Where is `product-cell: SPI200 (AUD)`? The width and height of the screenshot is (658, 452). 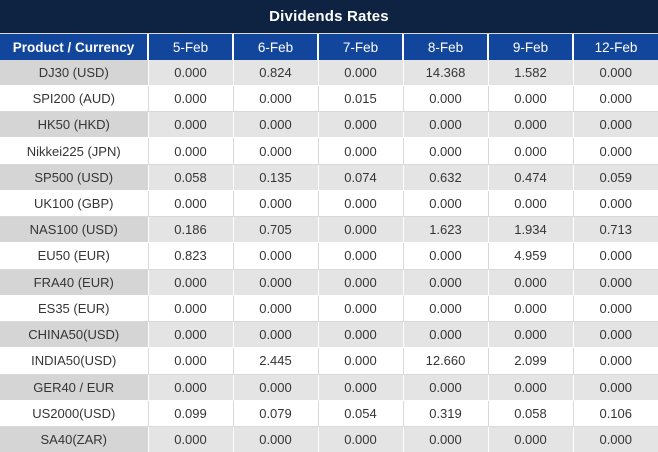 product-cell: SPI200 (AUD) is located at coordinates (74, 99).